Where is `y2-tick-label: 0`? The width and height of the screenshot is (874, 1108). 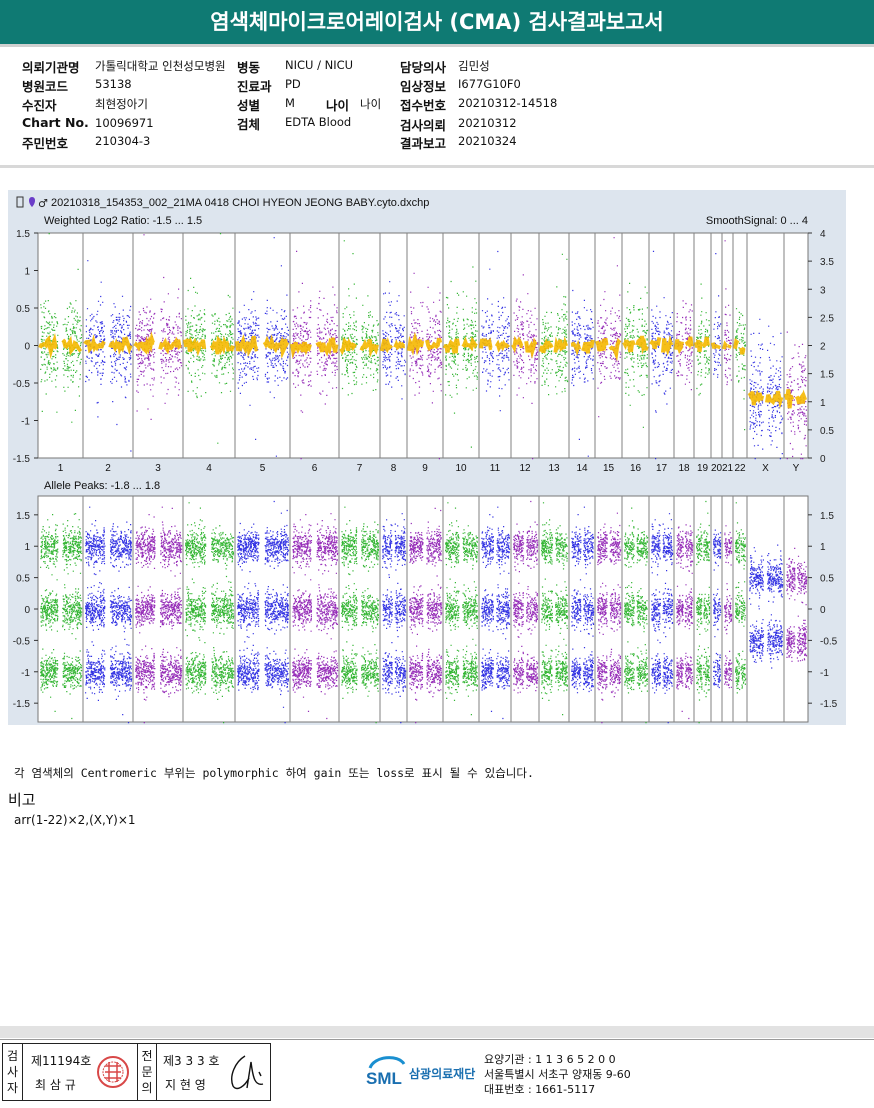
y2-tick-label: 0 is located at coordinates (823, 459).